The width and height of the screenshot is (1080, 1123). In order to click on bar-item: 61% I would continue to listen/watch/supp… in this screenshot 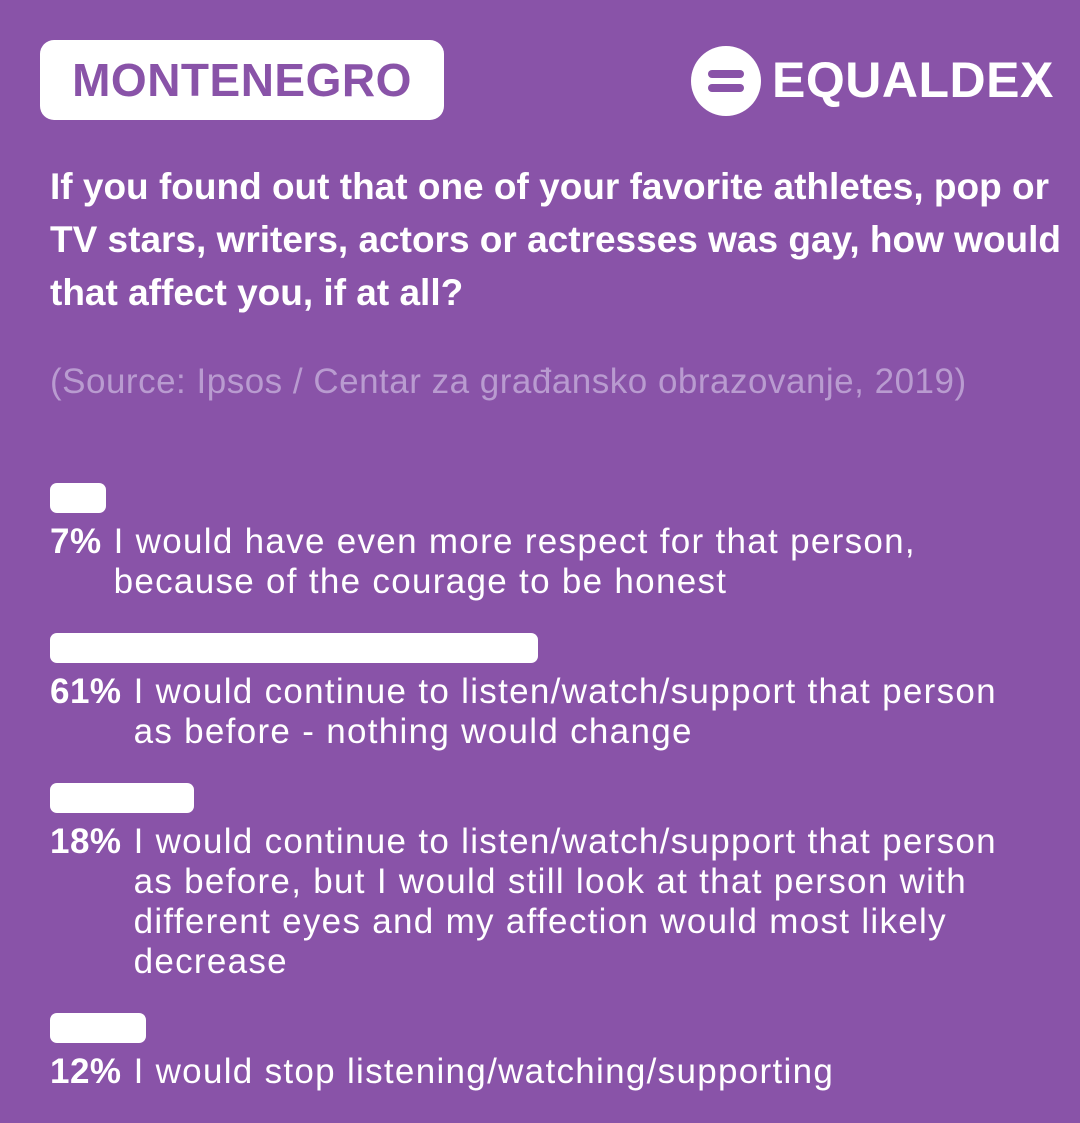, I will do `click(530, 692)`.